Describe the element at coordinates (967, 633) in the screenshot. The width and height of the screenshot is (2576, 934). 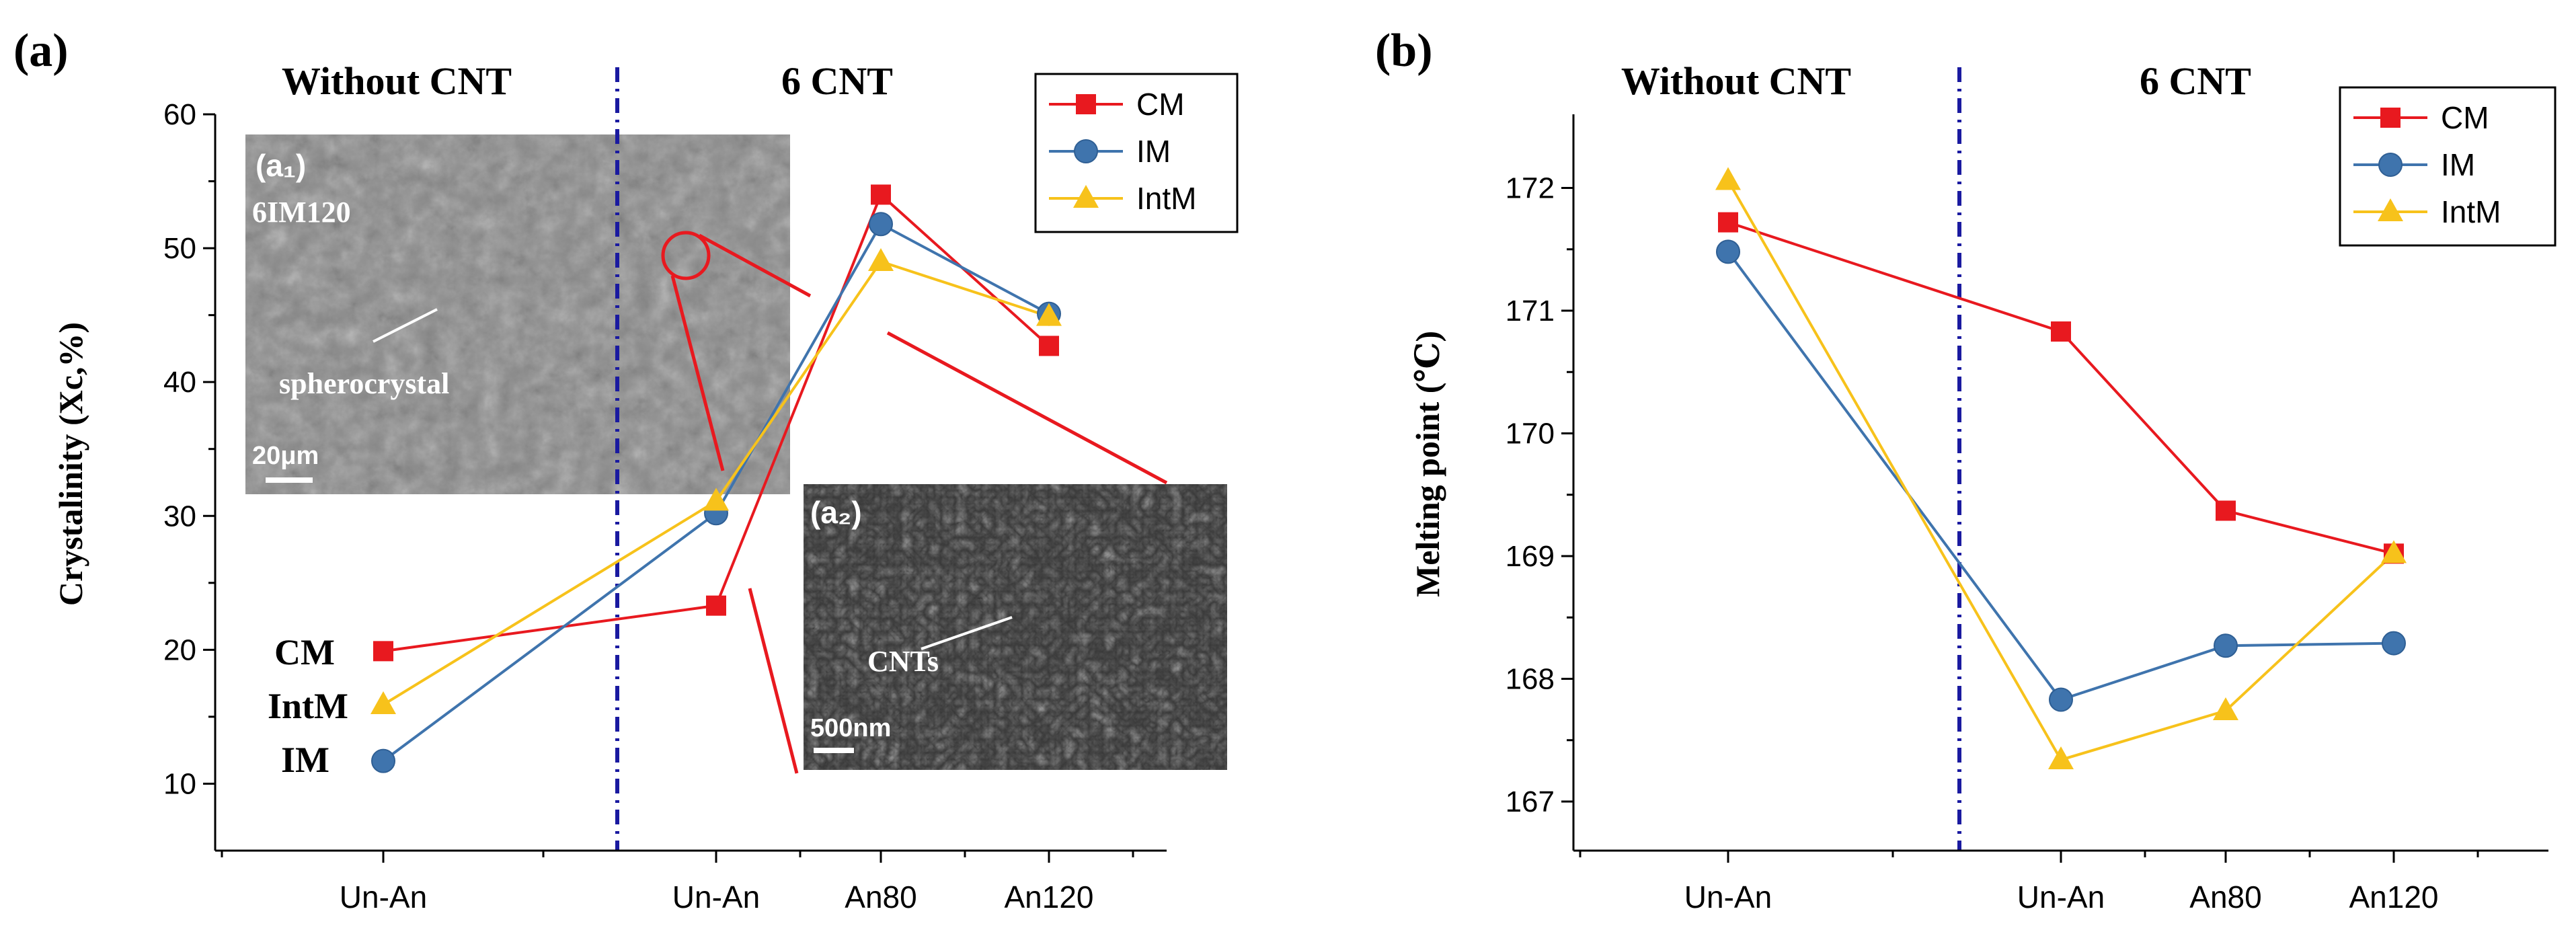
I see `inset-a2-pointer` at that location.